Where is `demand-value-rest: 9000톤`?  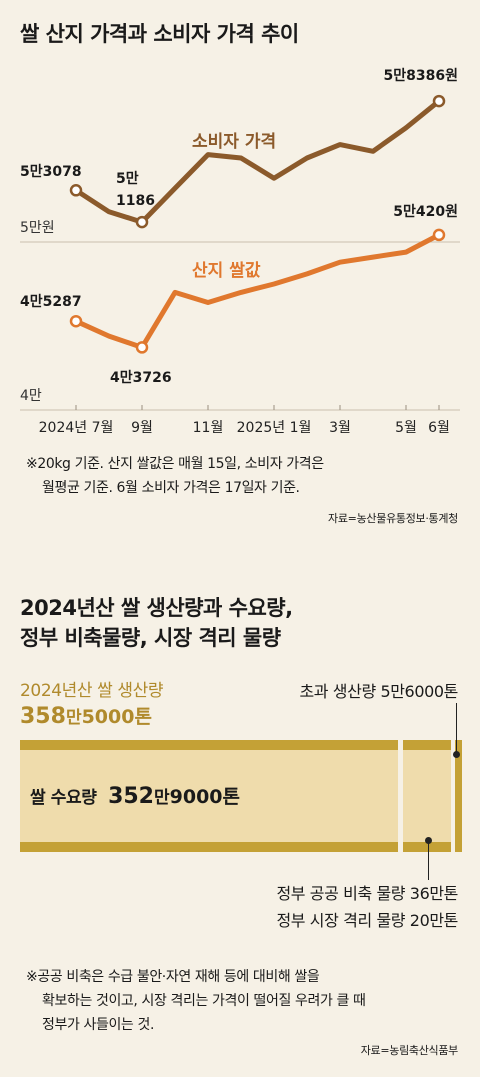
demand-value-rest: 9000톤 is located at coordinates (205, 797).